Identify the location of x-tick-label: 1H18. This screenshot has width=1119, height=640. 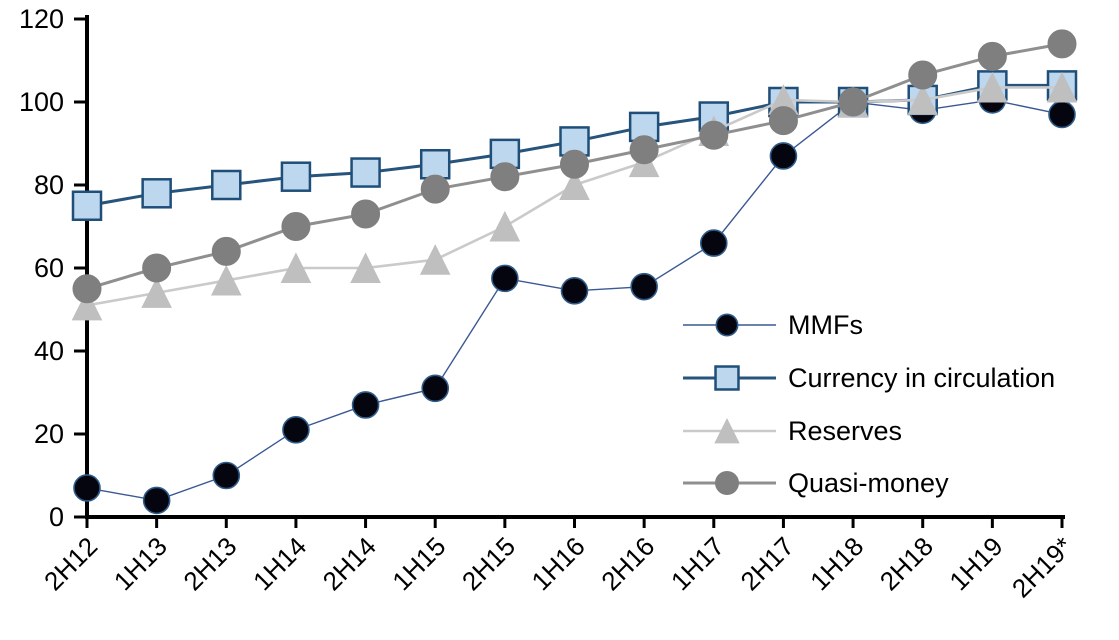
(836, 563).